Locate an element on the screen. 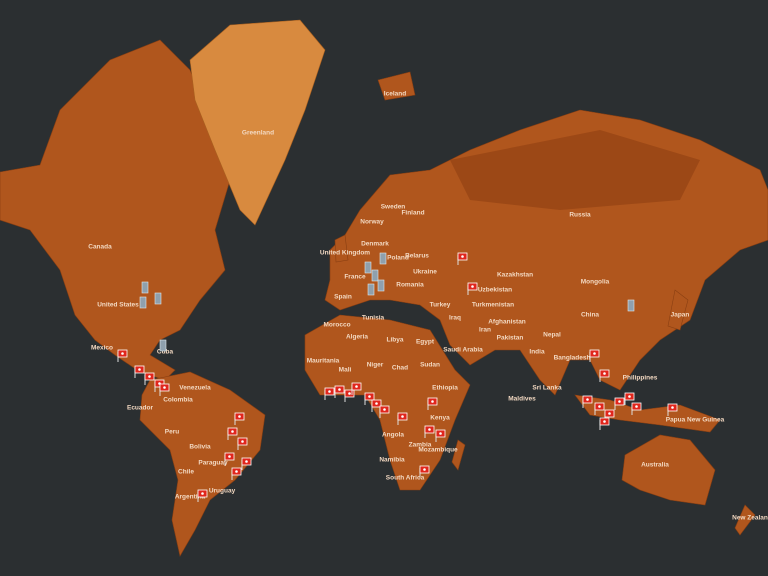 The width and height of the screenshot is (768, 576). japan is located at coordinates (678, 310).